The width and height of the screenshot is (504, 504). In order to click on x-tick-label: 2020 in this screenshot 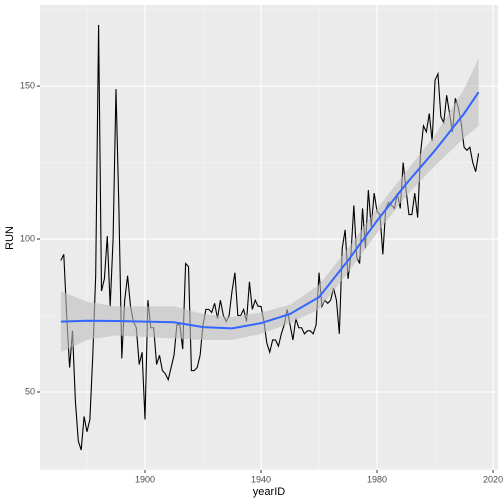, I will do `click(493, 479)`.